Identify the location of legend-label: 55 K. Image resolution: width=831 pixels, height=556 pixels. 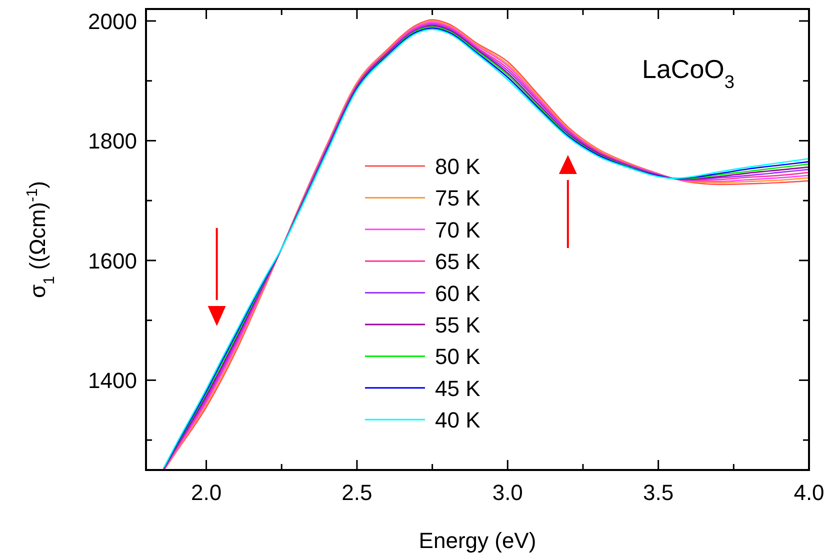
(458, 325).